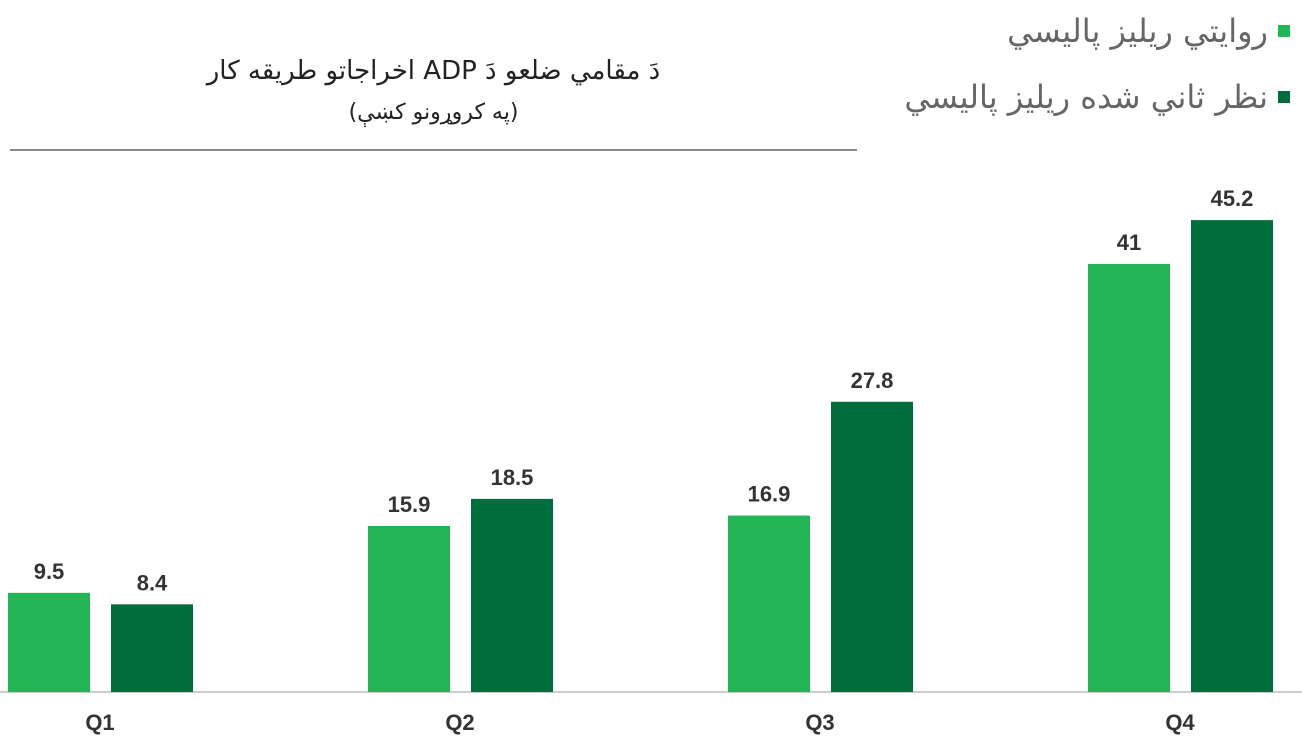 The height and width of the screenshot is (737, 1302). I want to click on legend-label: نظر ثاني شده ریلیز پالیسي, so click(1086, 97).